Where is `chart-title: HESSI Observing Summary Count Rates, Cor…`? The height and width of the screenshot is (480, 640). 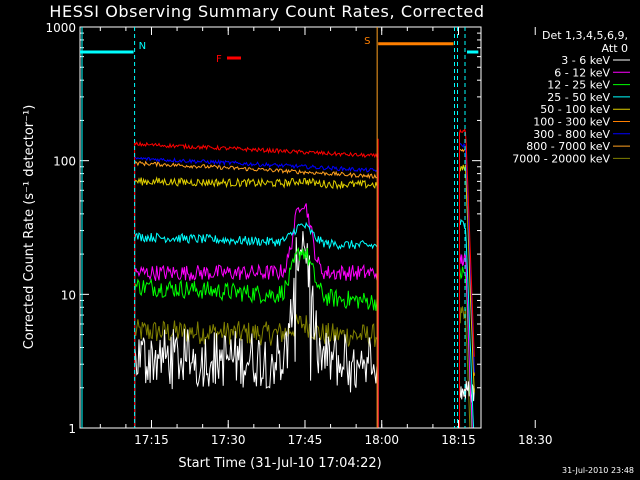
chart-title: HESSI Observing Summary Count Rates, Cor… is located at coordinates (266, 11).